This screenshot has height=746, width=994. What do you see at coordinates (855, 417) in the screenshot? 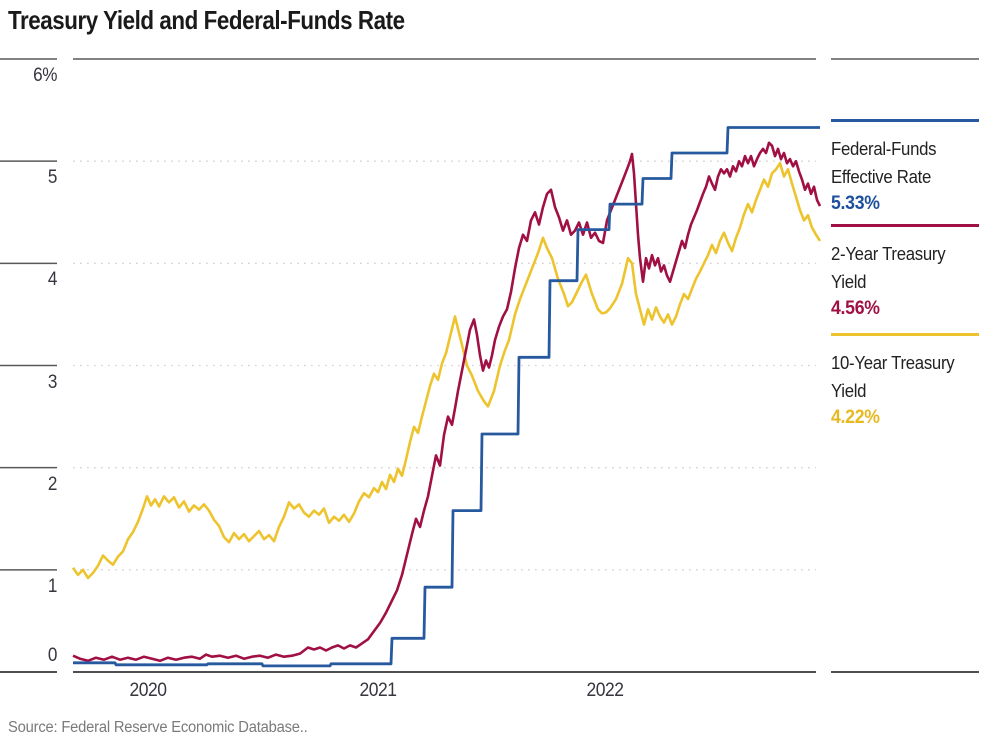
I see `legend-series-value: 4.22%` at bounding box center [855, 417].